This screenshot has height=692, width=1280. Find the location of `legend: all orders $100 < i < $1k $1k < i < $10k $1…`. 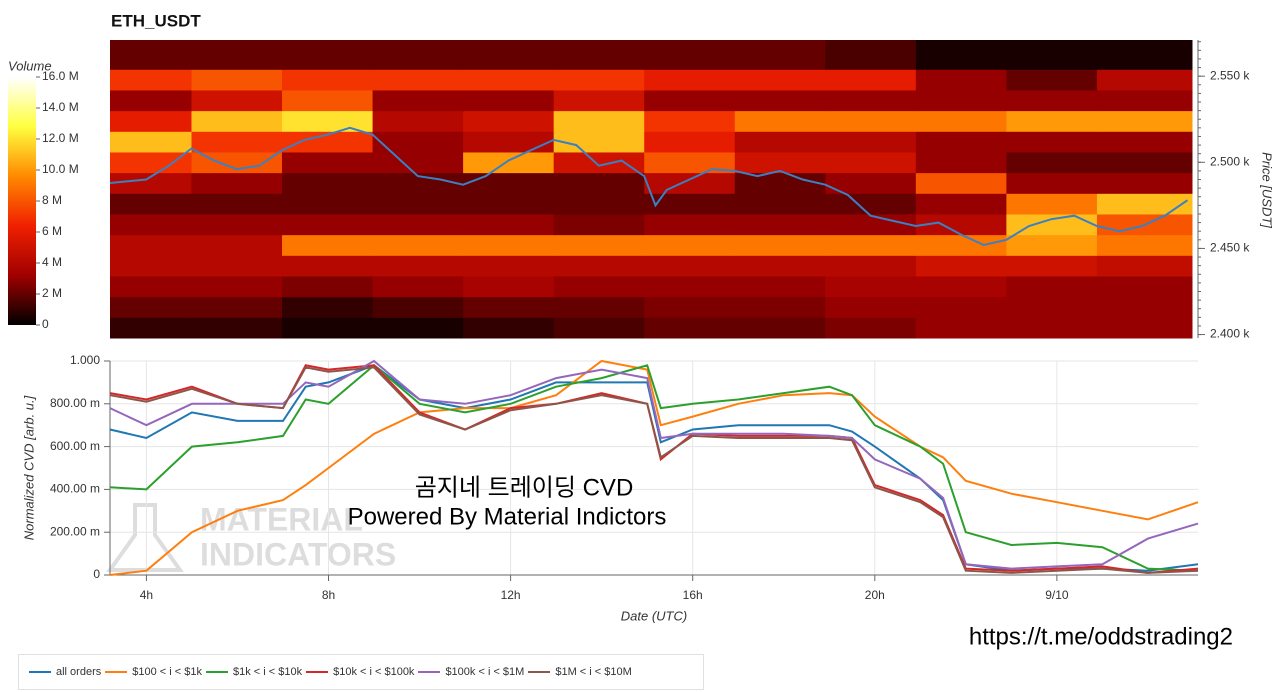

legend: all orders $100 < i < $1k $1k < i < $10k $1… is located at coordinates (361, 672).